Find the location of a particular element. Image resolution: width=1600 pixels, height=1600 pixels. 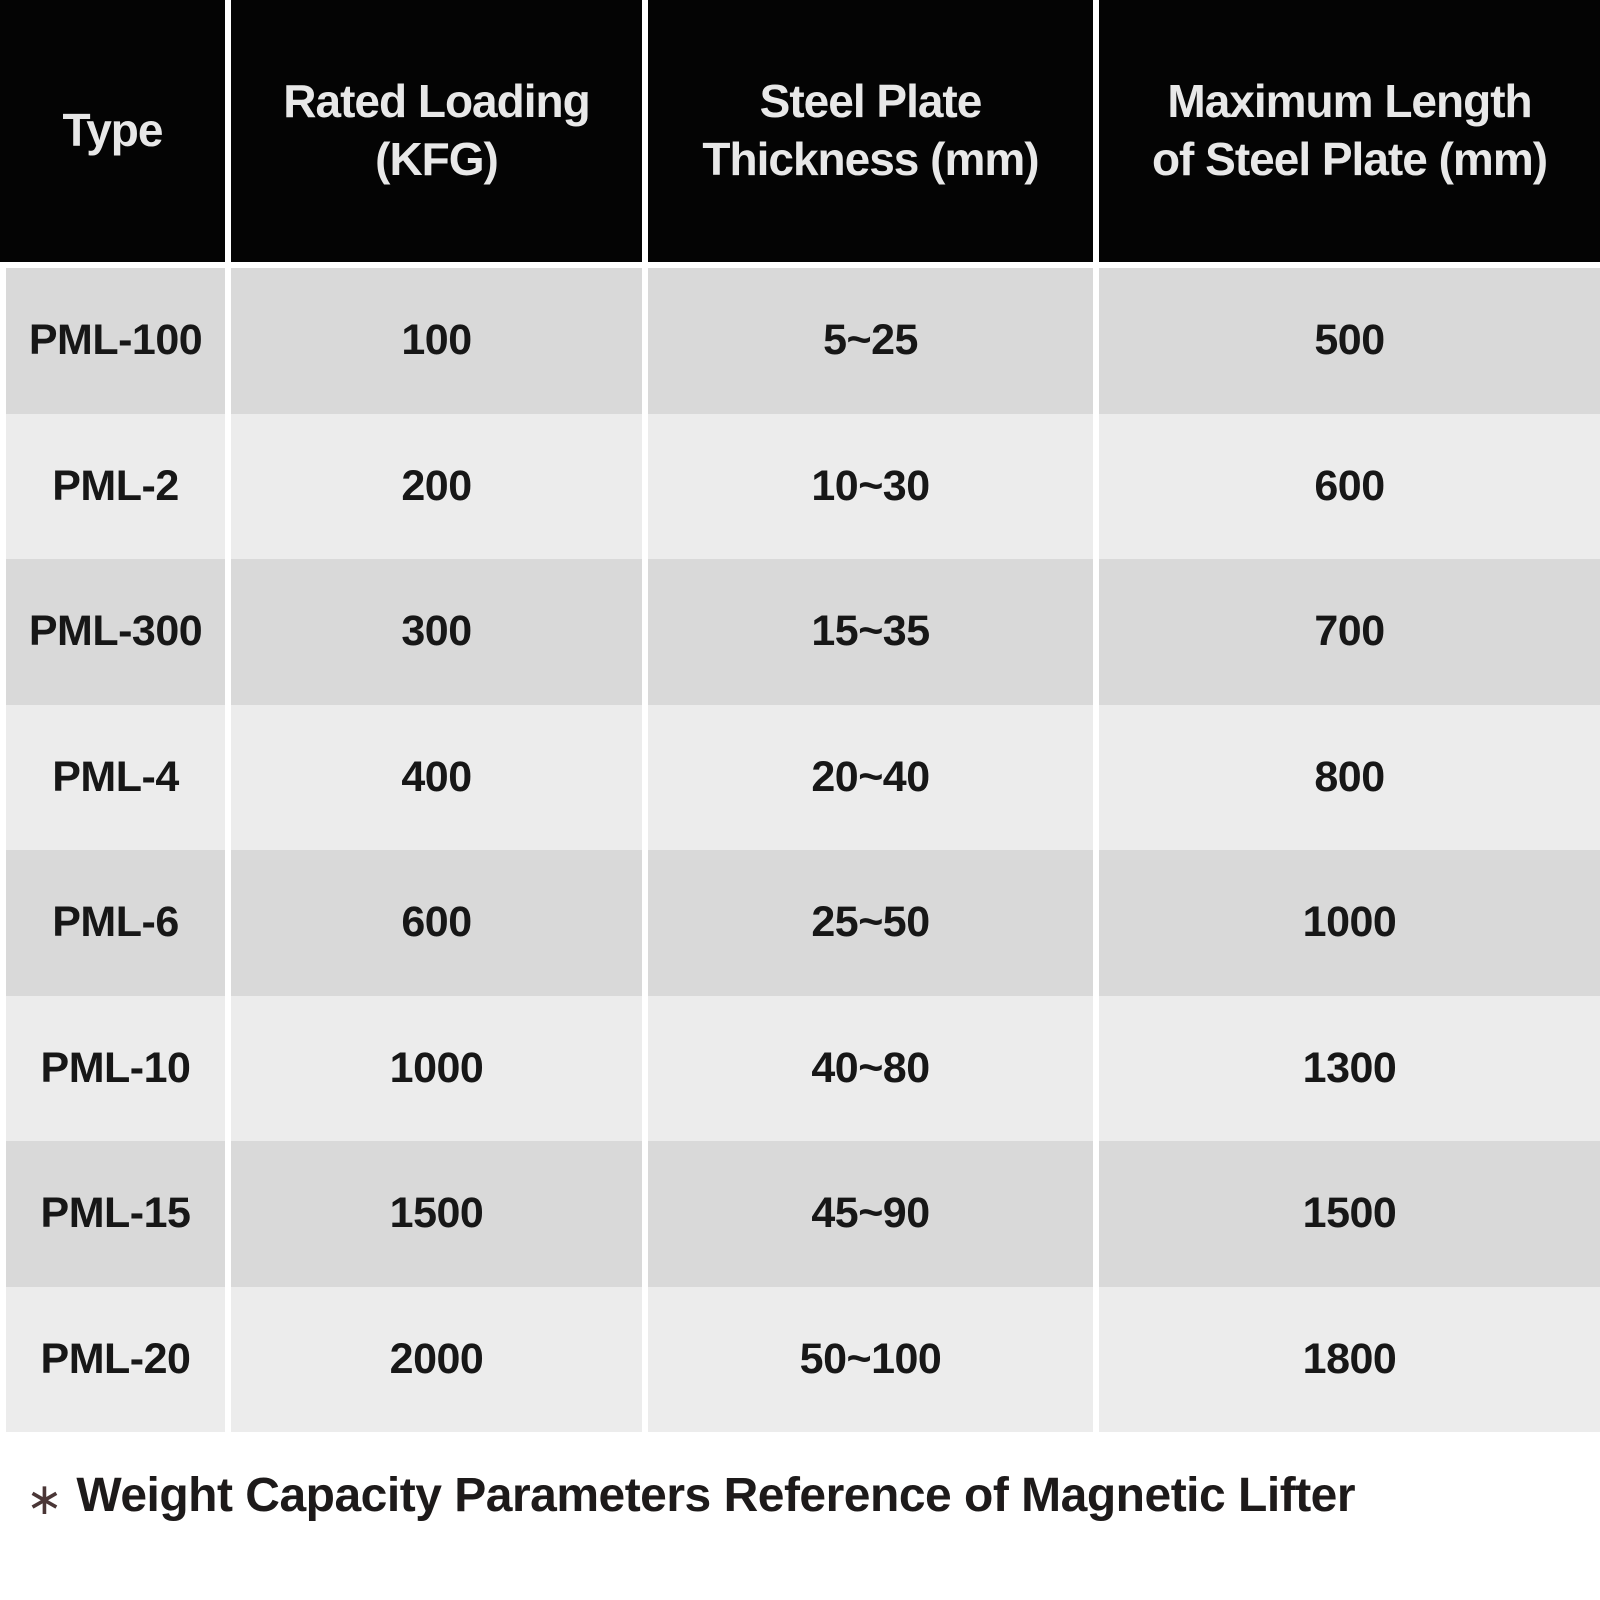

cell-type: PML-6 is located at coordinates (112, 923).